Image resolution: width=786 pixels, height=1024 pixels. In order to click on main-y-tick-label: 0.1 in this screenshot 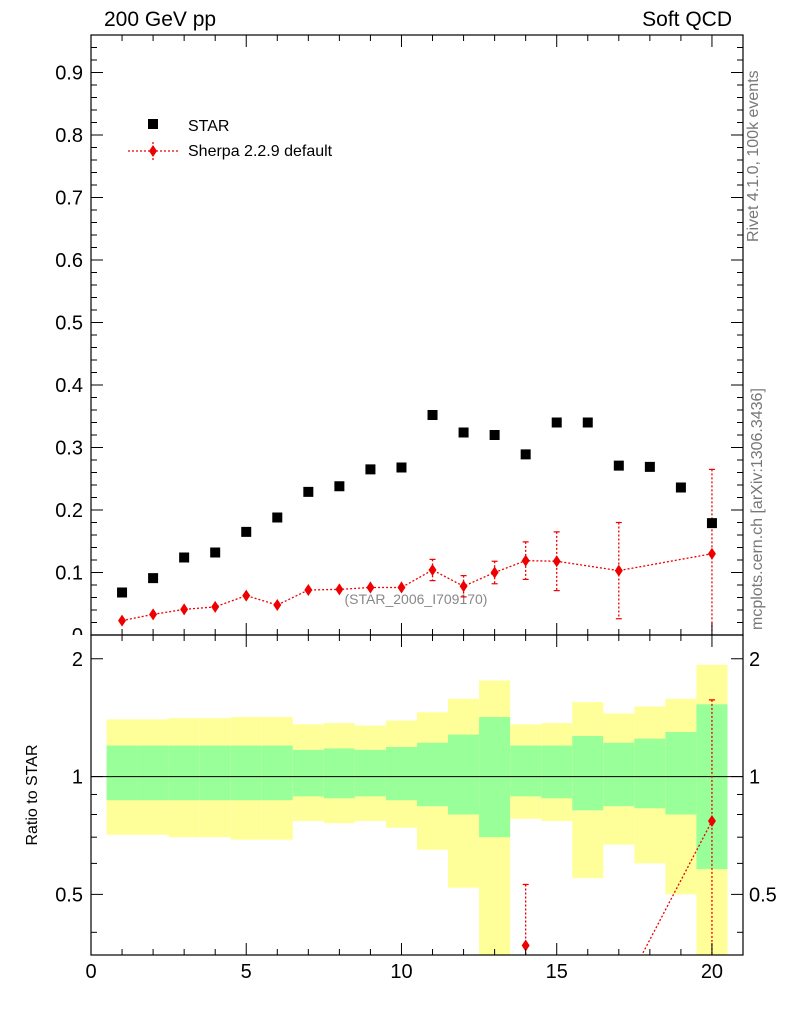, I will do `click(69, 574)`.